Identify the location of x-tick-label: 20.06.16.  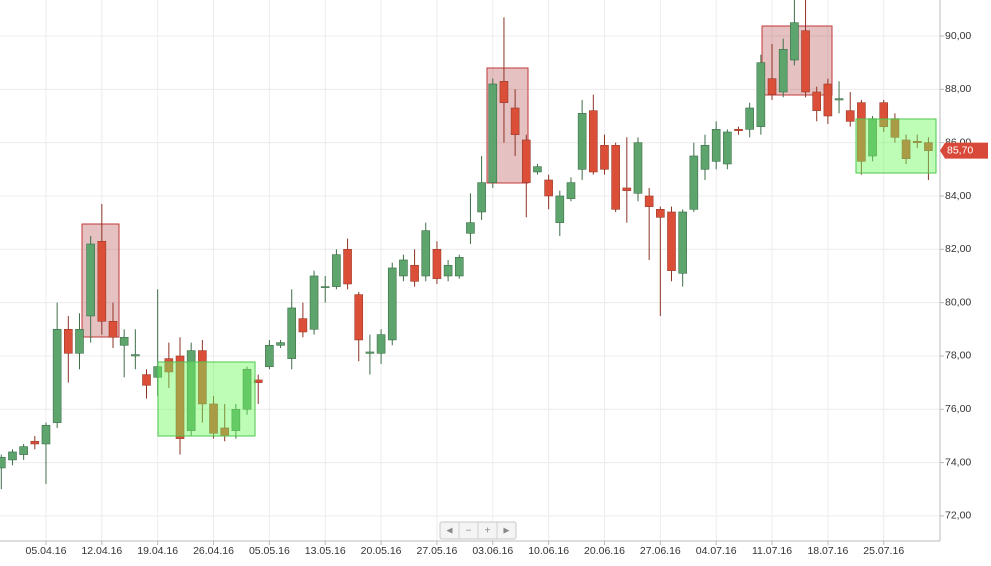
(604, 551).